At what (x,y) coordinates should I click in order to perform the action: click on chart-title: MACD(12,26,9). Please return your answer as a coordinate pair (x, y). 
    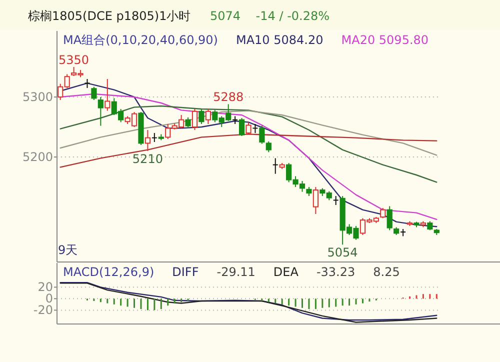
    Looking at the image, I should click on (108, 272).